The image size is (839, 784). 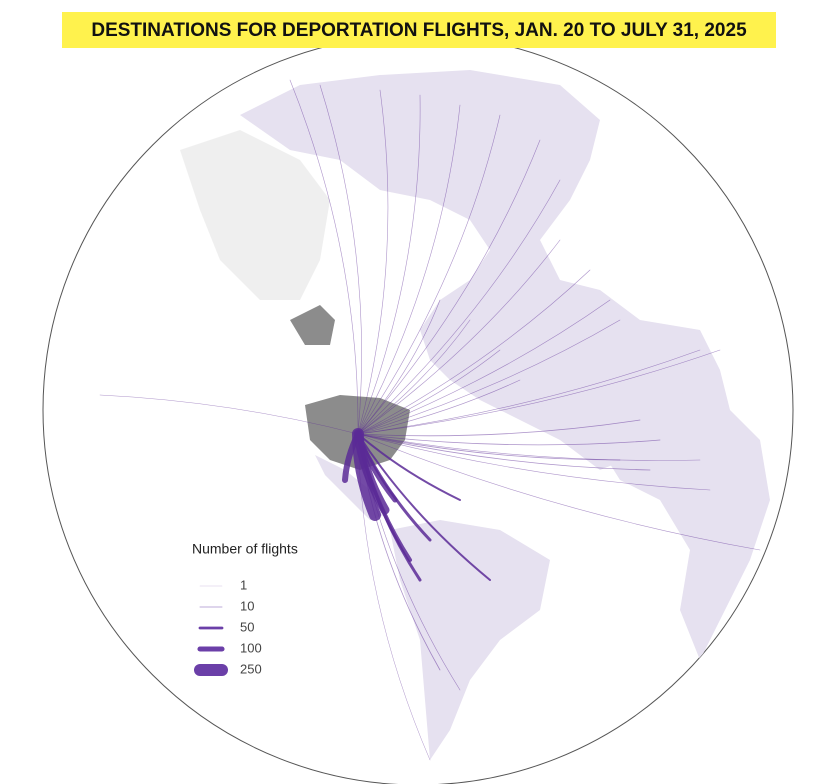 I want to click on legend-label: 250, so click(x=251, y=668).